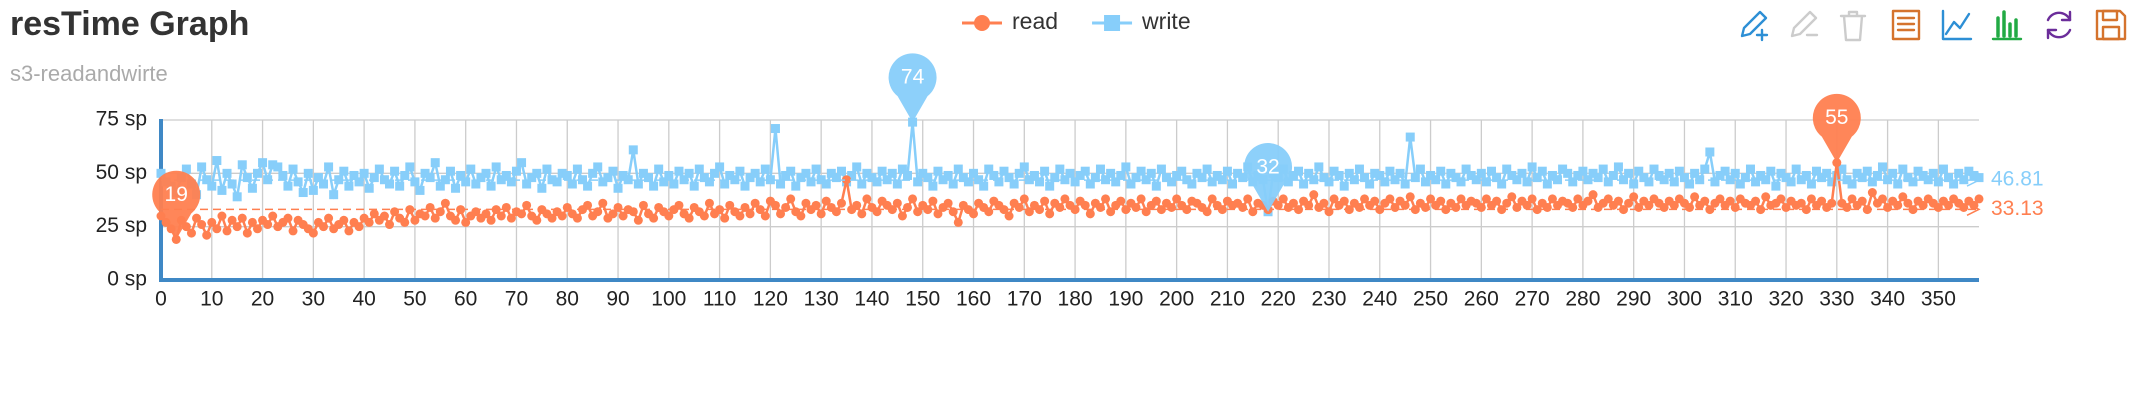 This screenshot has width=2140, height=400. What do you see at coordinates (2007, 25) in the screenshot?
I see `tool-bar` at bounding box center [2007, 25].